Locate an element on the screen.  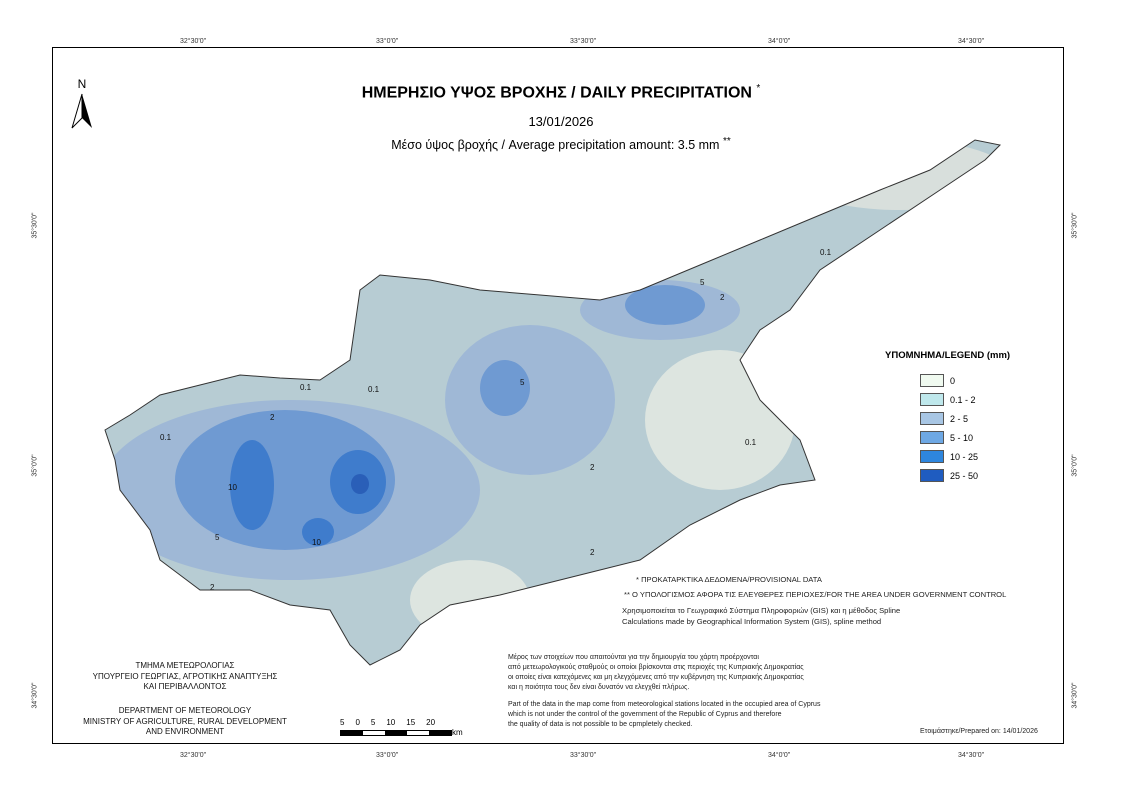
legend-label: 0.1 - 2 is located at coordinates (963, 399).